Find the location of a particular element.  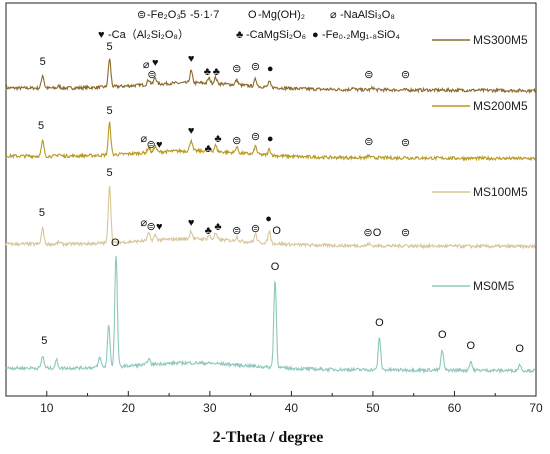

phase-label: -Fe₀.₂Mg₁.₈SiO₄ is located at coordinates (361, 35).